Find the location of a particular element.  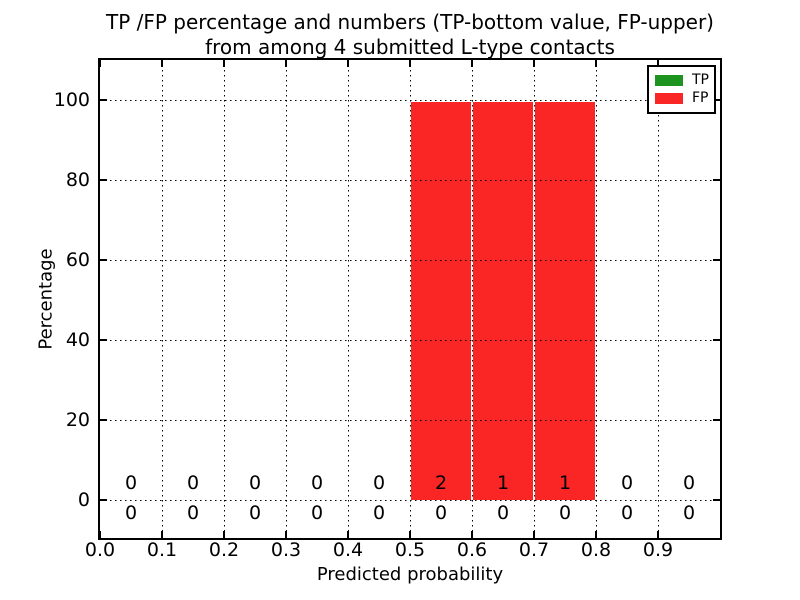

y-tick-label: 0 is located at coordinates (83, 500).